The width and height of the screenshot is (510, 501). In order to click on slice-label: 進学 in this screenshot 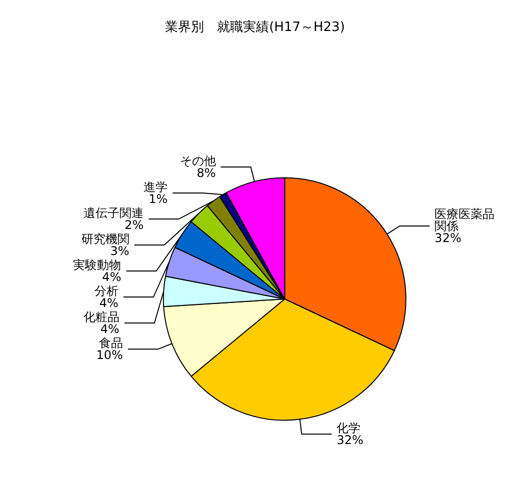, I will do `click(156, 187)`.